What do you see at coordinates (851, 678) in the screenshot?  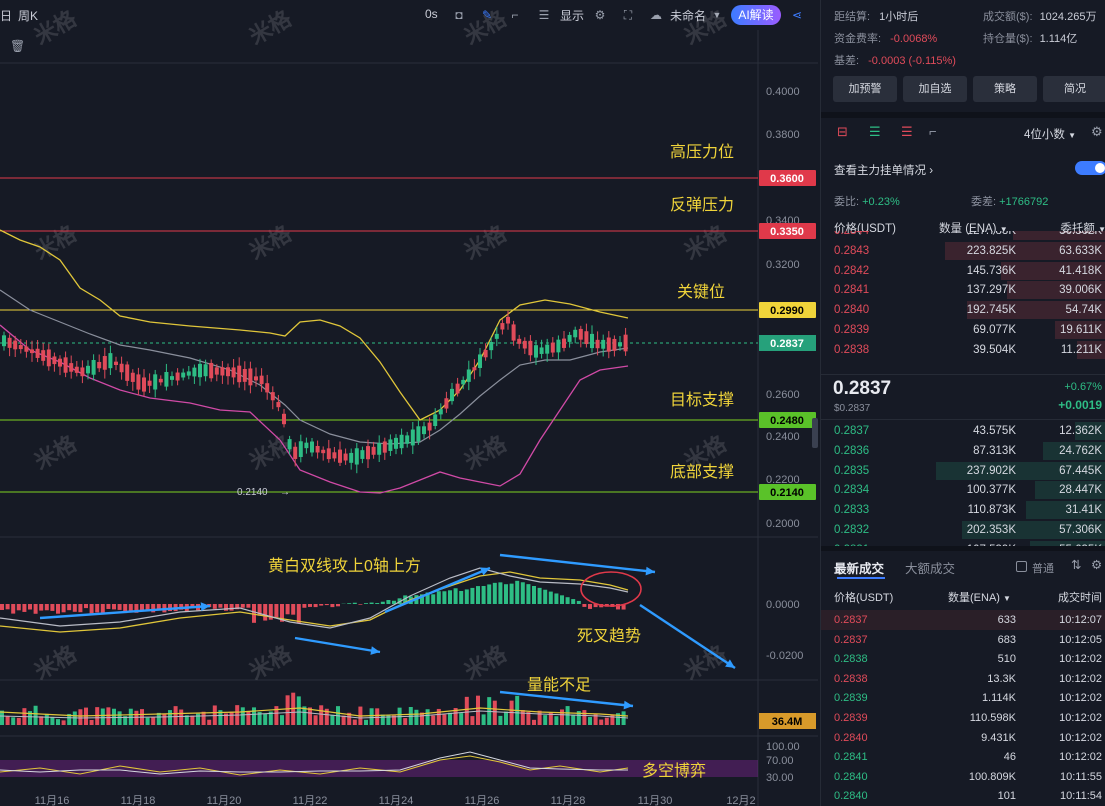 I see `trade-price: 0.2838` at bounding box center [851, 678].